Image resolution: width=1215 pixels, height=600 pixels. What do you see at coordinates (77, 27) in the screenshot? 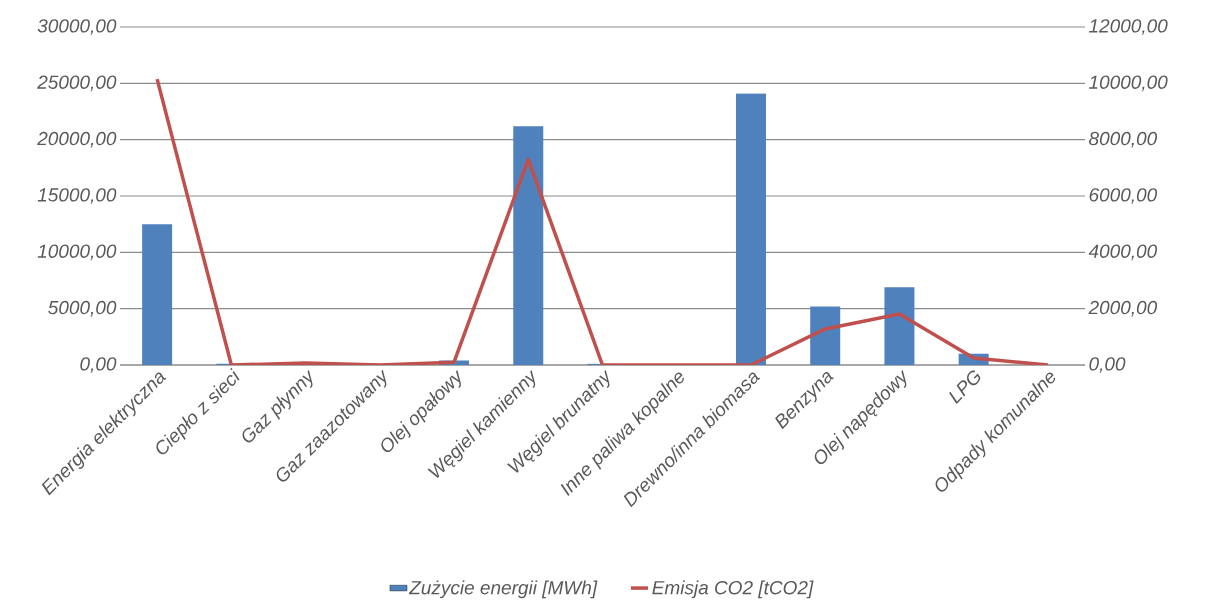
I see `y-tick-label: 30000,00` at bounding box center [77, 27].